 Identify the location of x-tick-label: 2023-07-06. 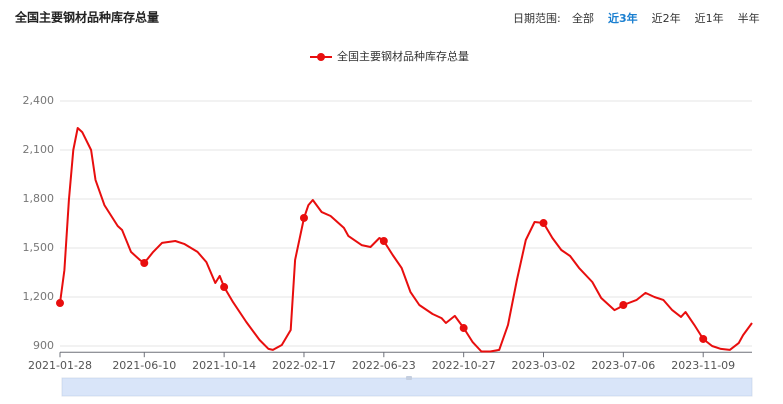
(623, 365).